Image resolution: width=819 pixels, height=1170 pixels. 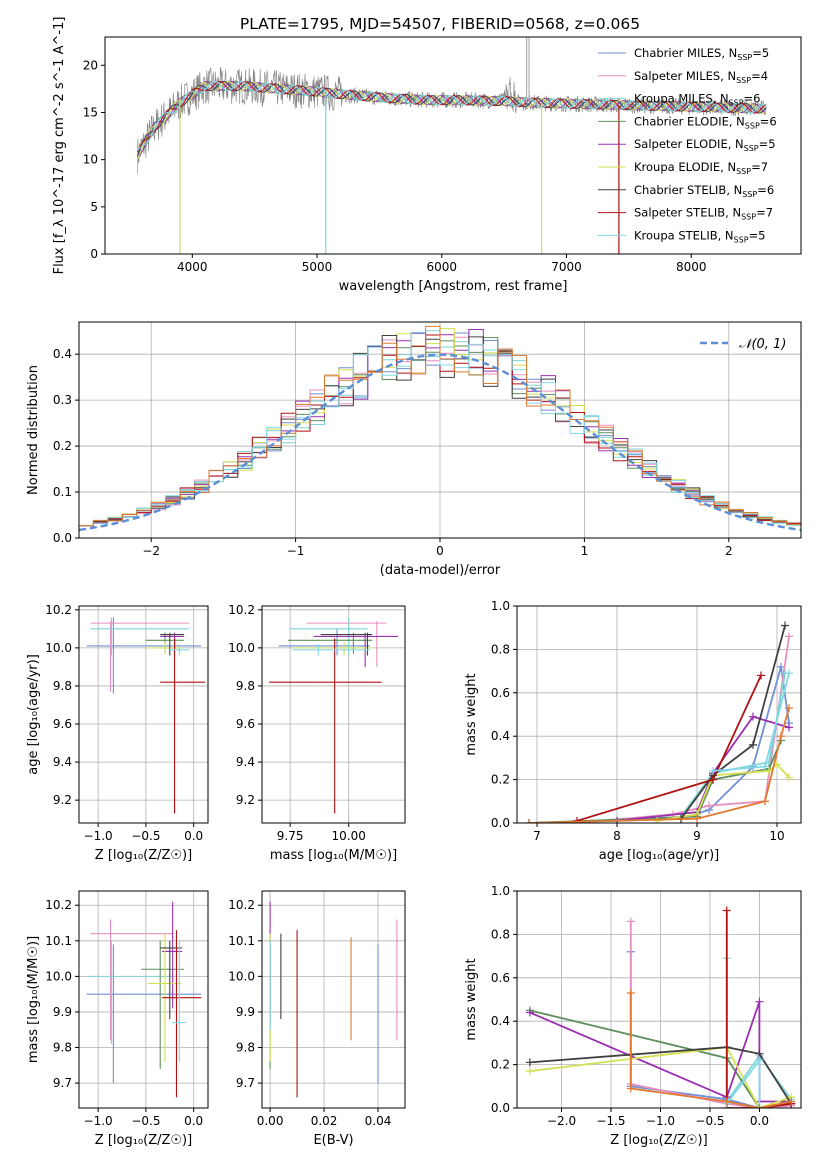 I want to click on legend-label: Salpeter STELIB, NSSP=7, so click(x=703, y=214).